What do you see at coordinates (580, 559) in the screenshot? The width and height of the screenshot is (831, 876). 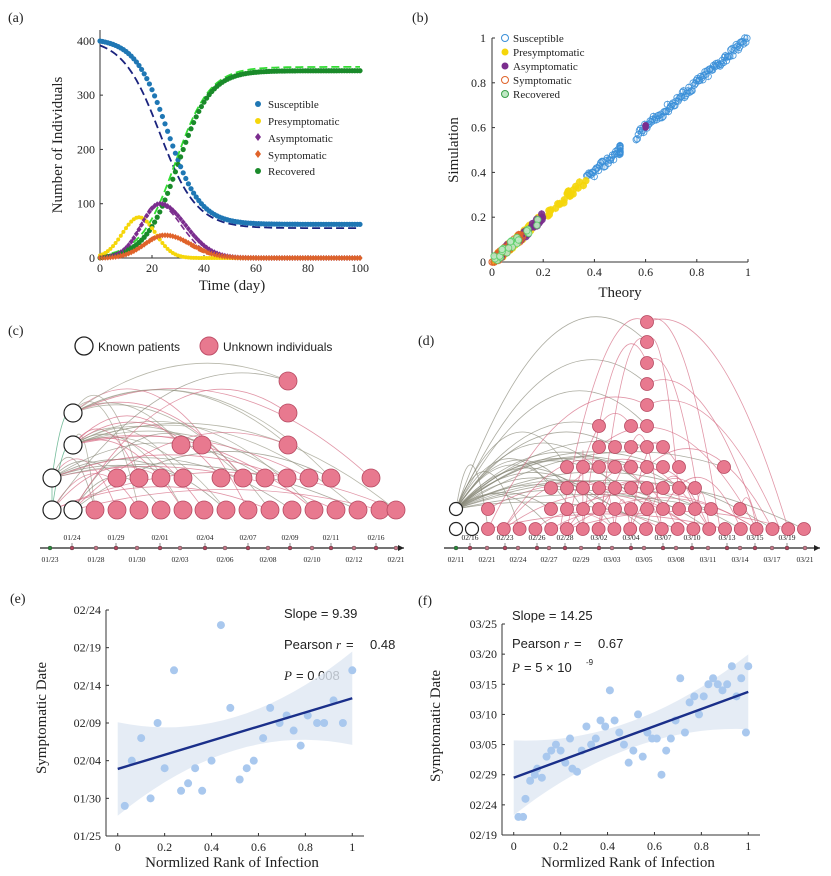 I see `timeline-date-bottom: 02/29` at bounding box center [580, 559].